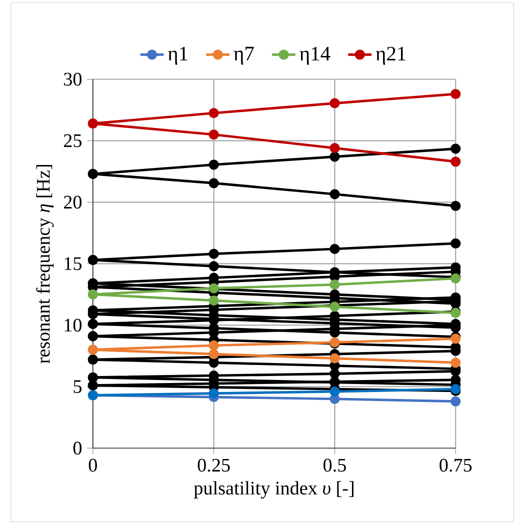  What do you see at coordinates (45, 264) in the screenshot?
I see `y-axis-title: resonant frequency η [Hz]` at bounding box center [45, 264].